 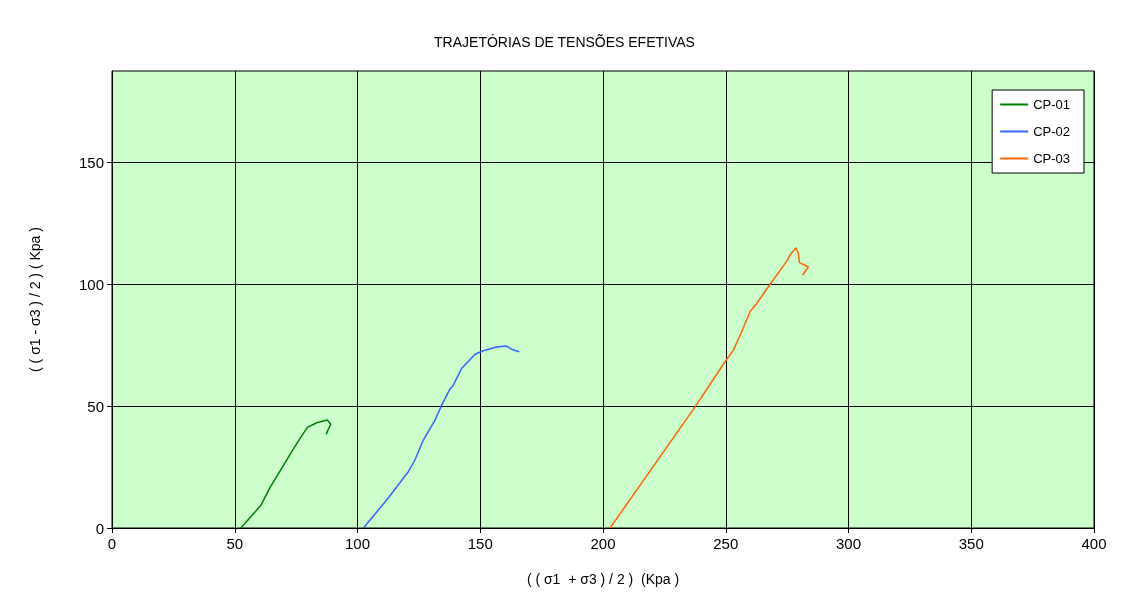 I want to click on x-tick-label: 200, so click(x=603, y=543).